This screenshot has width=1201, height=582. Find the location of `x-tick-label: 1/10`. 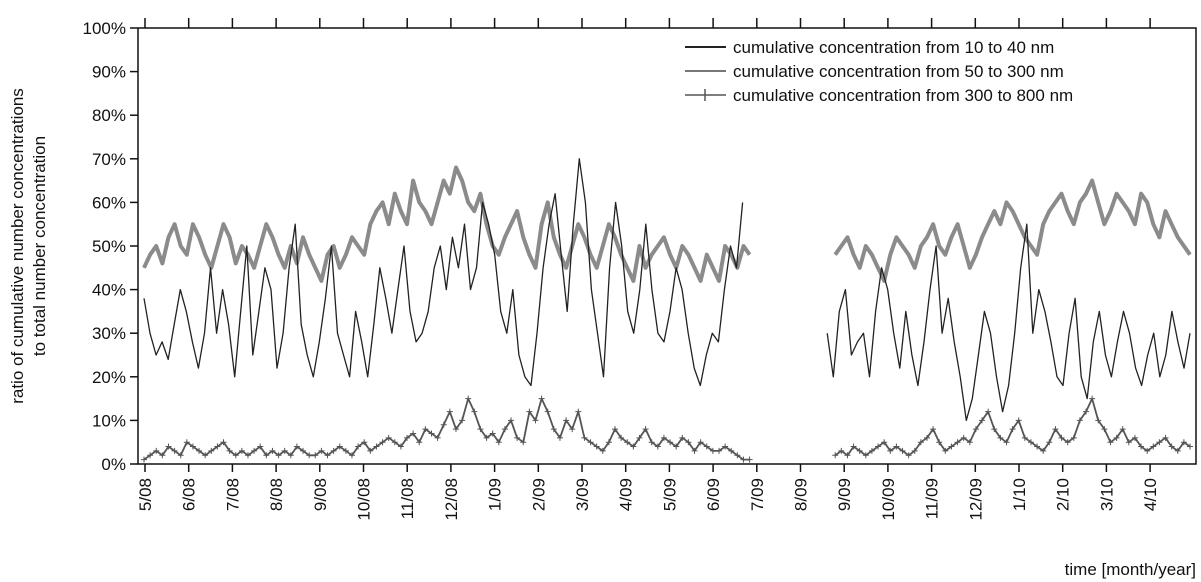

x-tick-label: 1/10 is located at coordinates (1019, 494).